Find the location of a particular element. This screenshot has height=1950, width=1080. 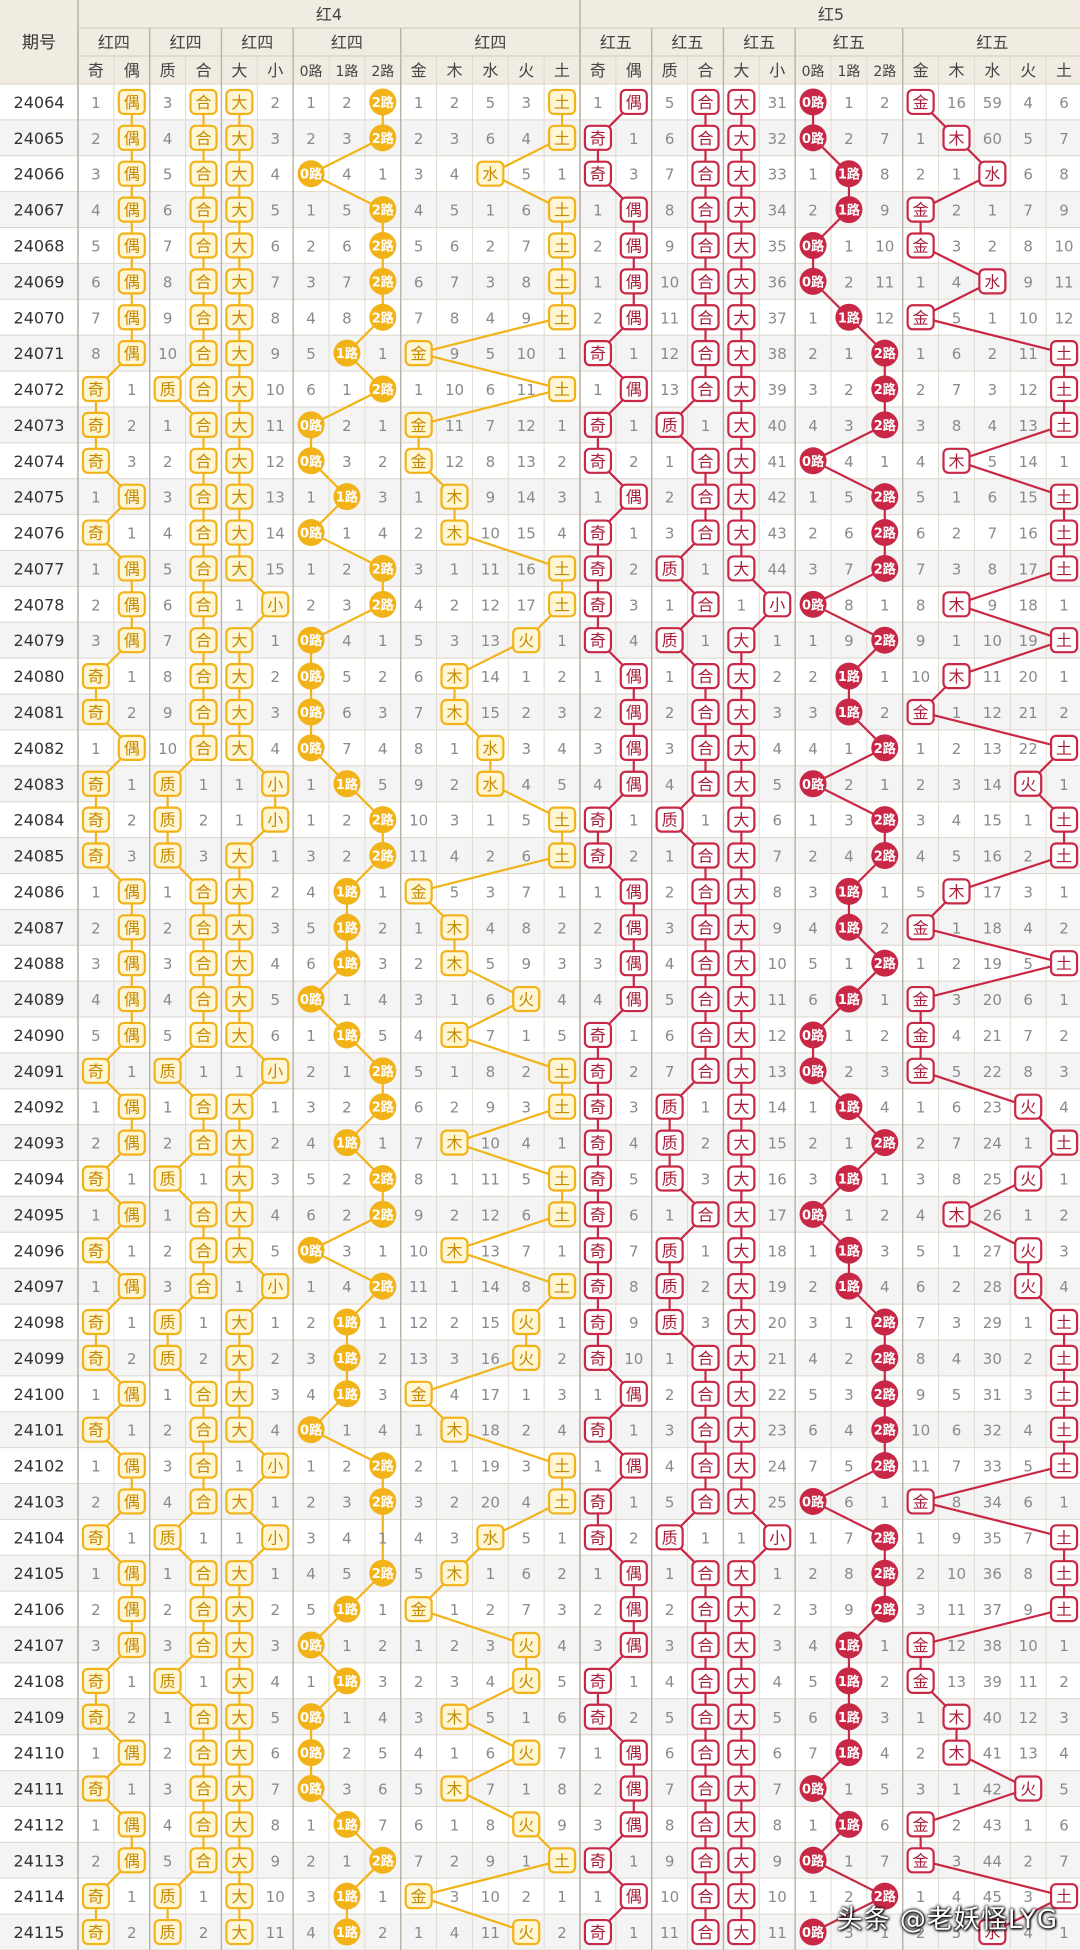

column-header: 木 is located at coordinates (454, 70).